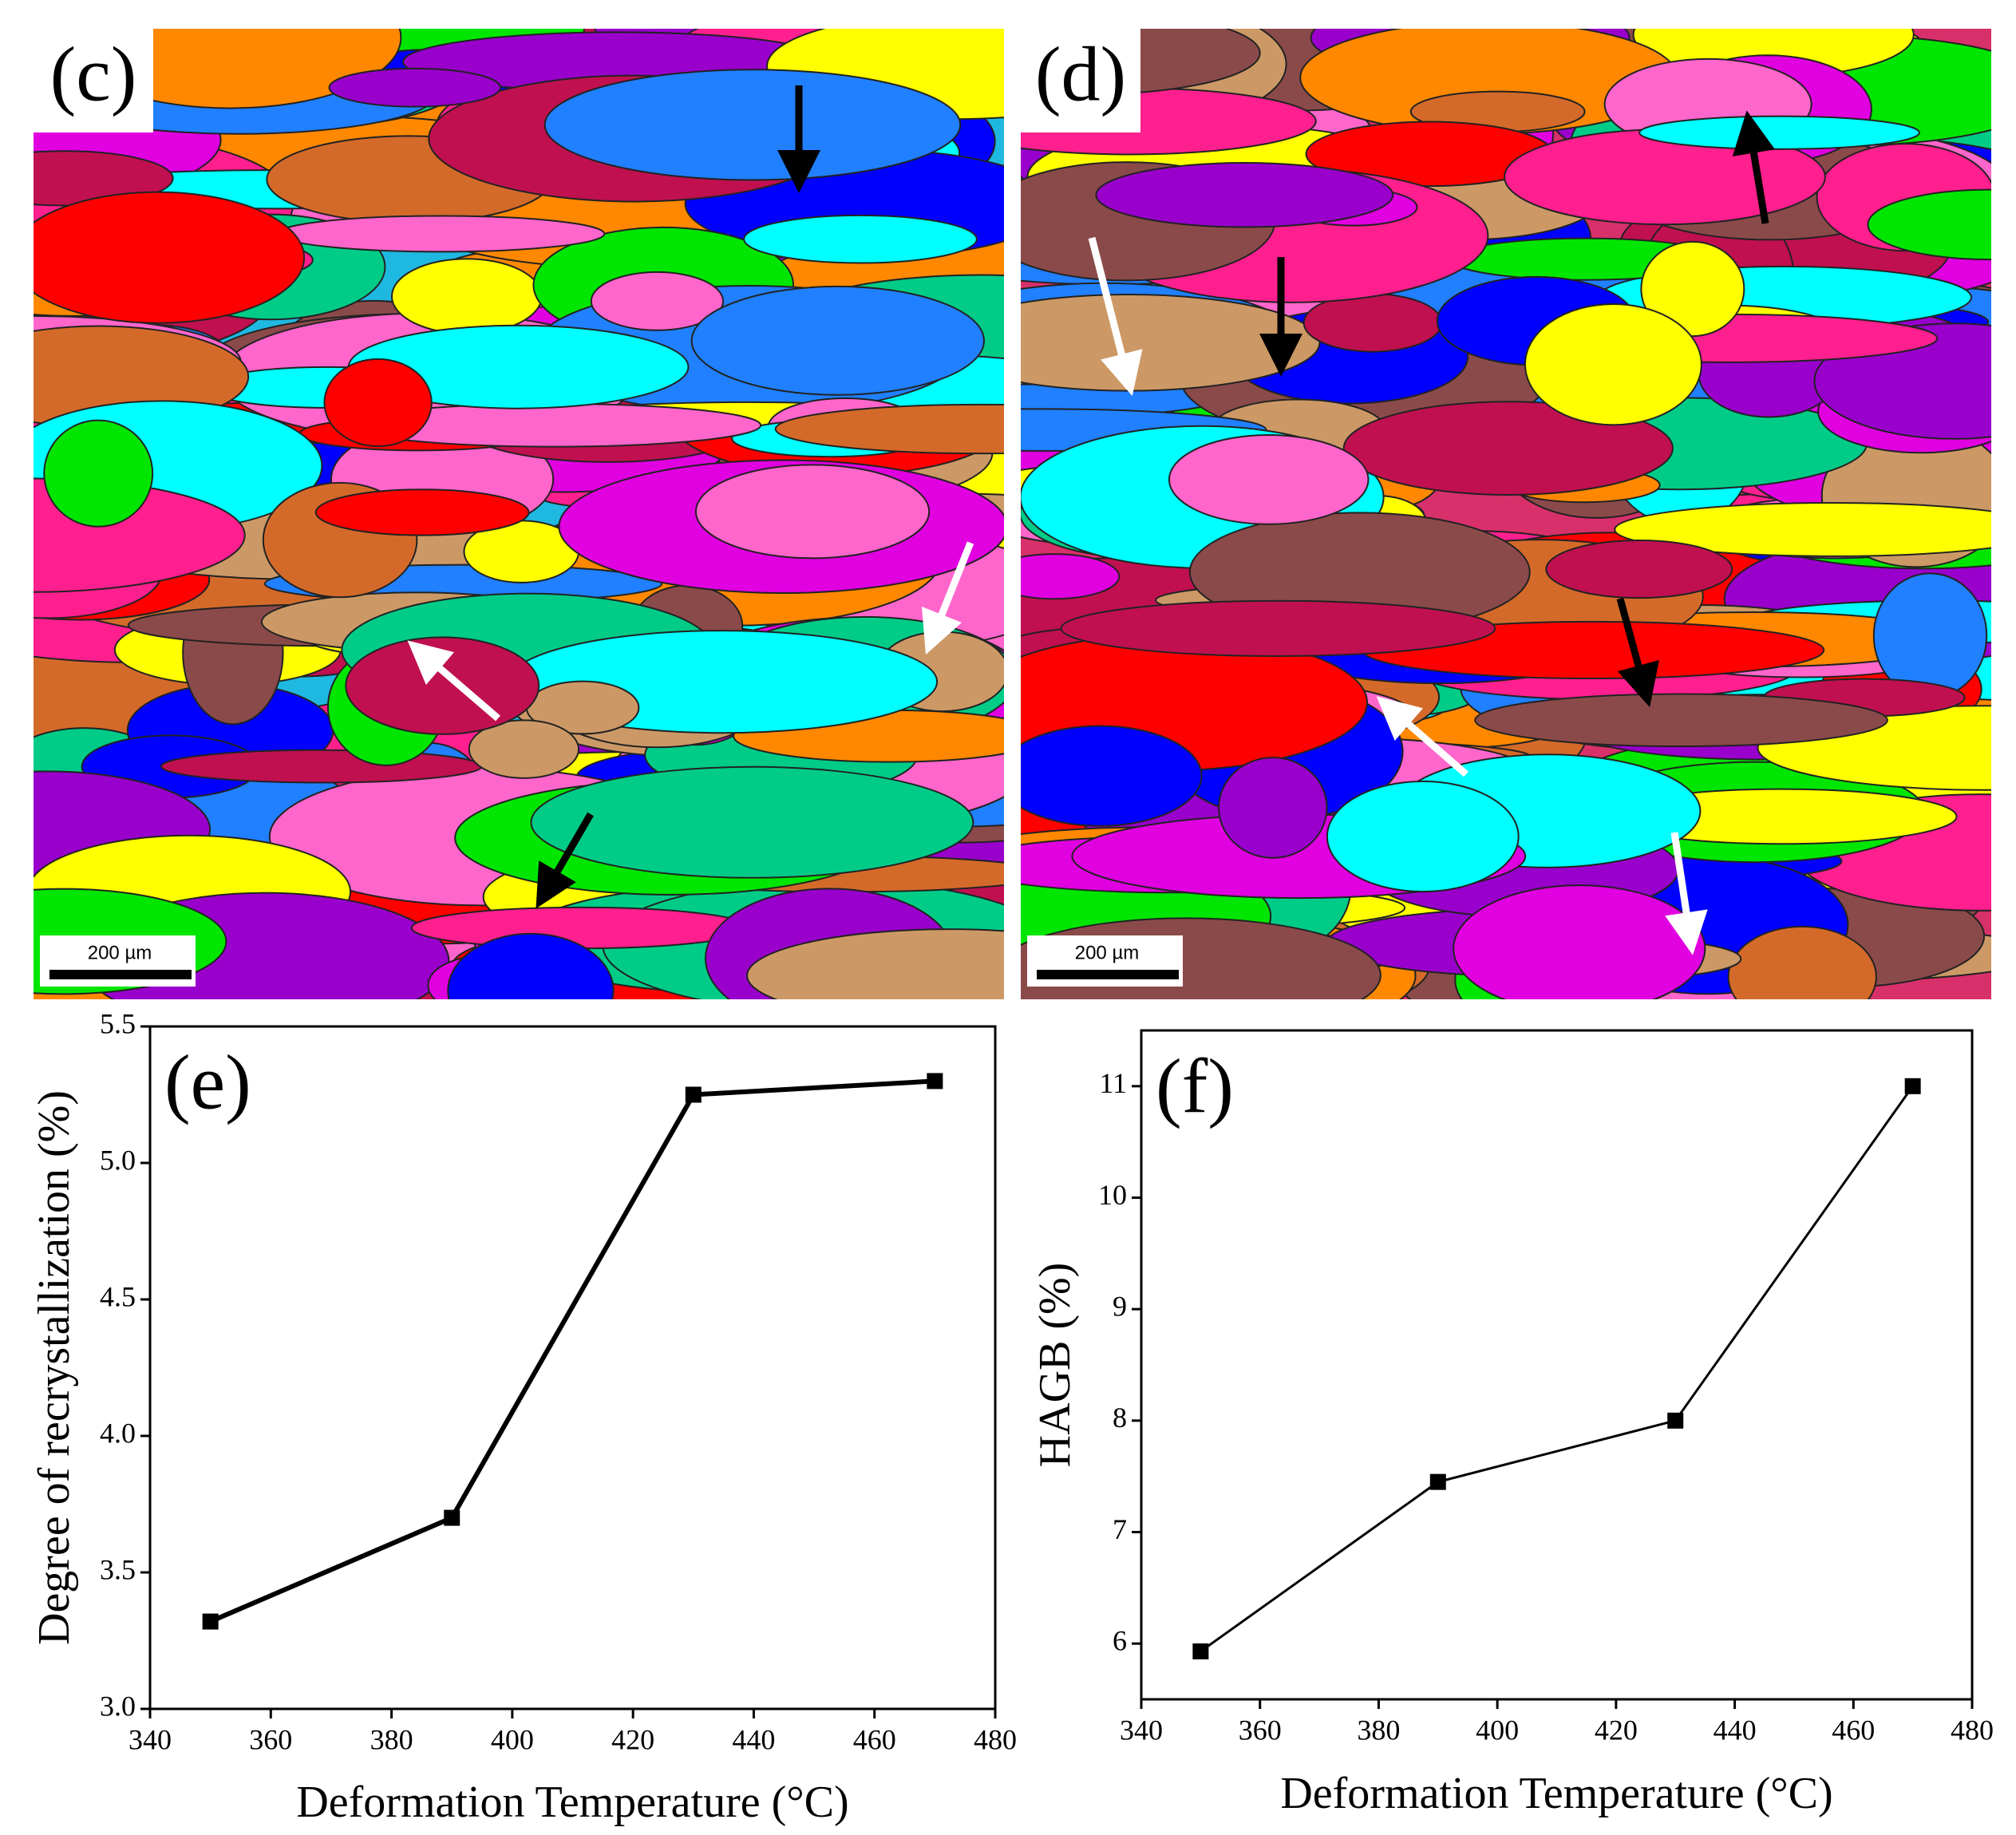 The image size is (2016, 1835). I want to click on y-tick-label: 3.0, so click(118, 1706).